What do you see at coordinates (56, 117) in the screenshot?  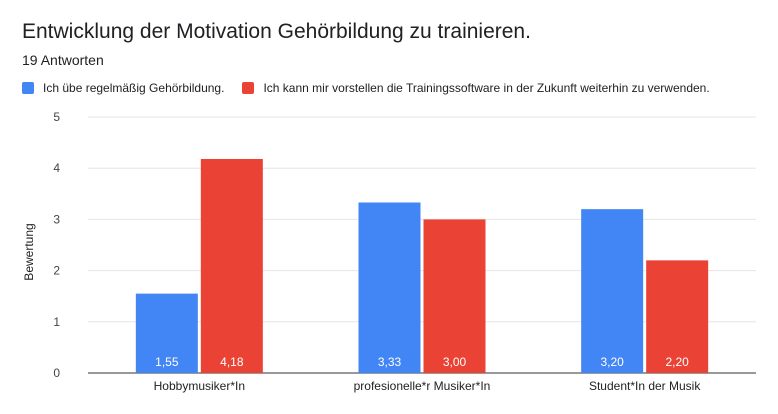 I see `y-tick-label: 5` at bounding box center [56, 117].